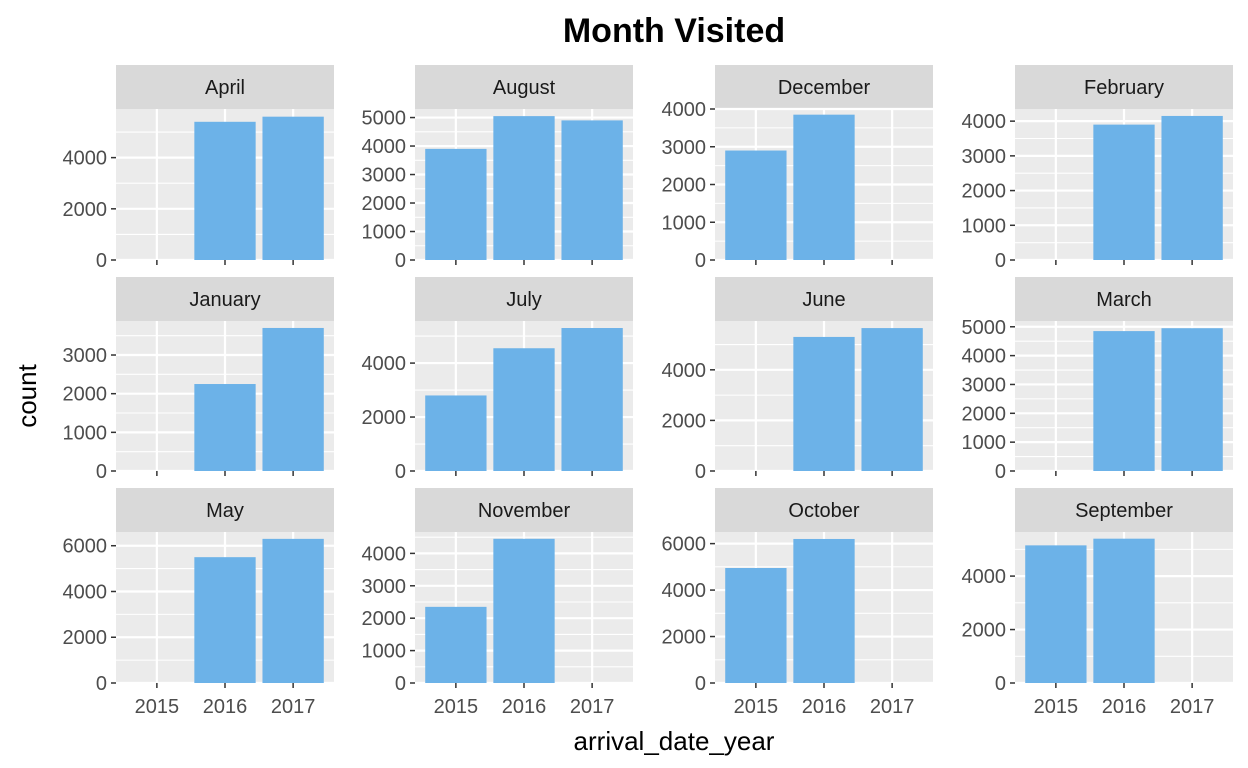 This screenshot has width=1248, height=768. What do you see at coordinates (1124, 88) in the screenshot?
I see `facet-strip-label: February` at bounding box center [1124, 88].